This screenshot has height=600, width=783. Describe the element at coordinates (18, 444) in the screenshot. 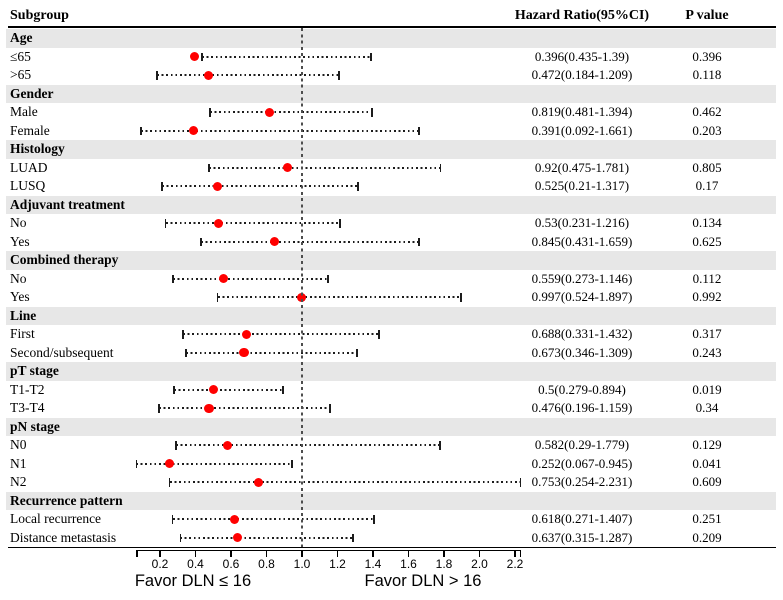

I see `row-label: N0` at that location.